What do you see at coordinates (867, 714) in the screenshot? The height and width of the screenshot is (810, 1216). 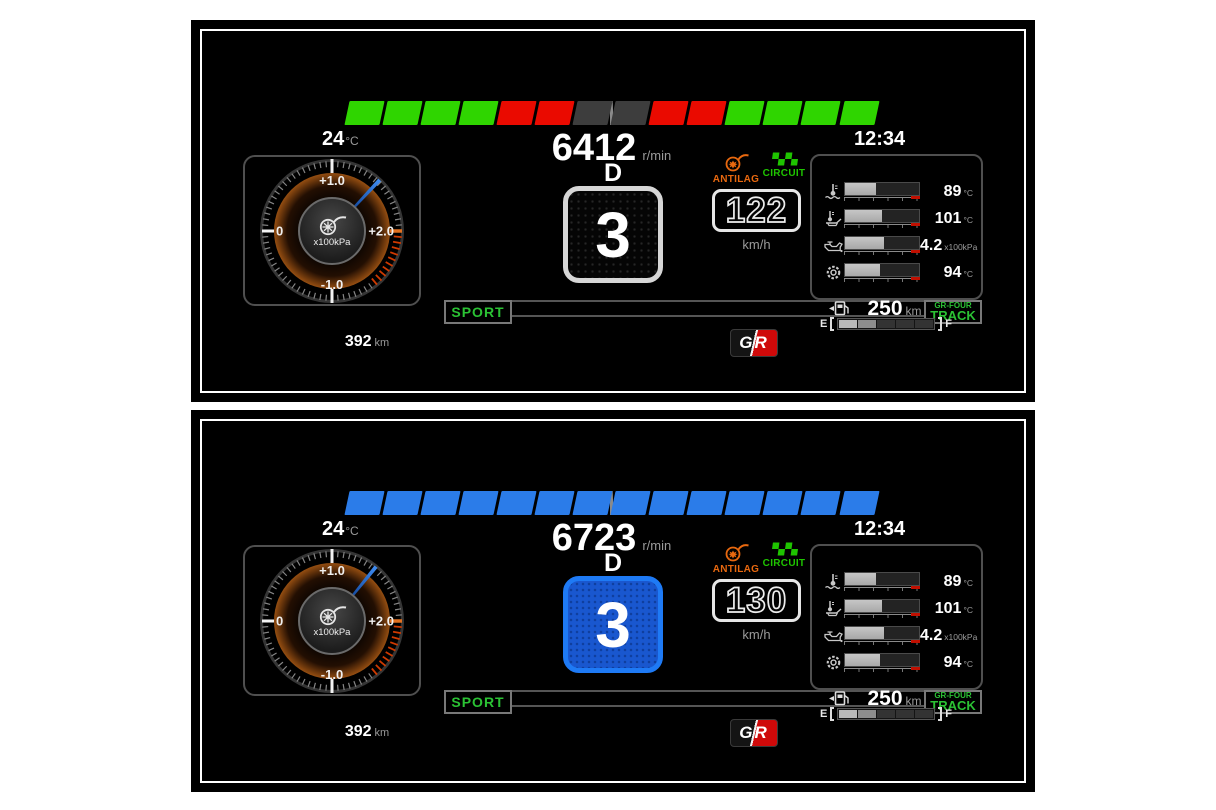 I see `segment-partial` at bounding box center [867, 714].